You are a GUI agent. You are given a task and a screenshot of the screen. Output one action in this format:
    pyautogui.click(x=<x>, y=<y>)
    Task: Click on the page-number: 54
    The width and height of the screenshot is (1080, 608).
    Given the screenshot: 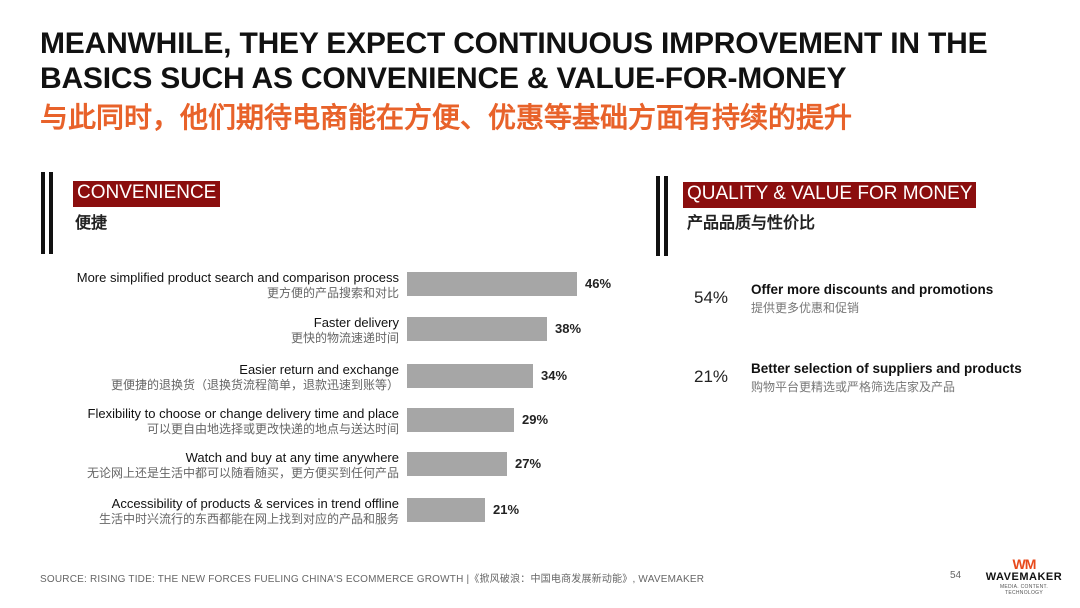 What is the action you would take?
    pyautogui.click(x=956, y=575)
    